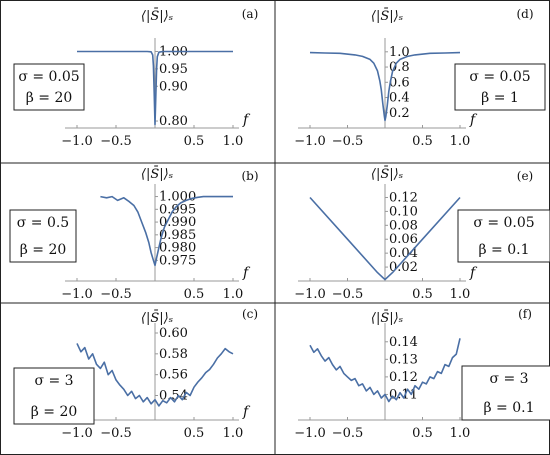  I want to click on panel-c-ytick-label: 0.54, so click(173, 396).